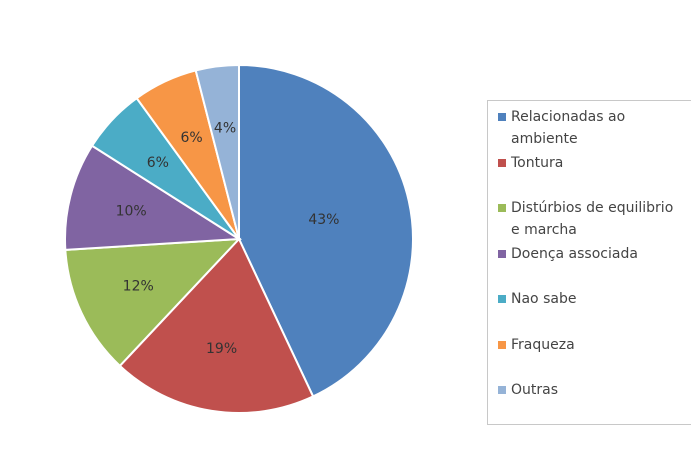 The image size is (691, 461). Describe the element at coordinates (544, 299) in the screenshot. I see `legend-label: Nao sabe` at that location.